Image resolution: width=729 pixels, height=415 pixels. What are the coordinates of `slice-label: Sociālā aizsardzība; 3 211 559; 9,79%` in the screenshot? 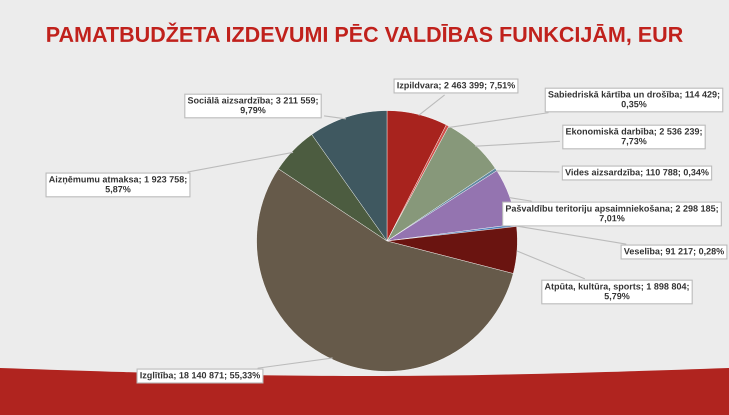 It's located at (253, 105).